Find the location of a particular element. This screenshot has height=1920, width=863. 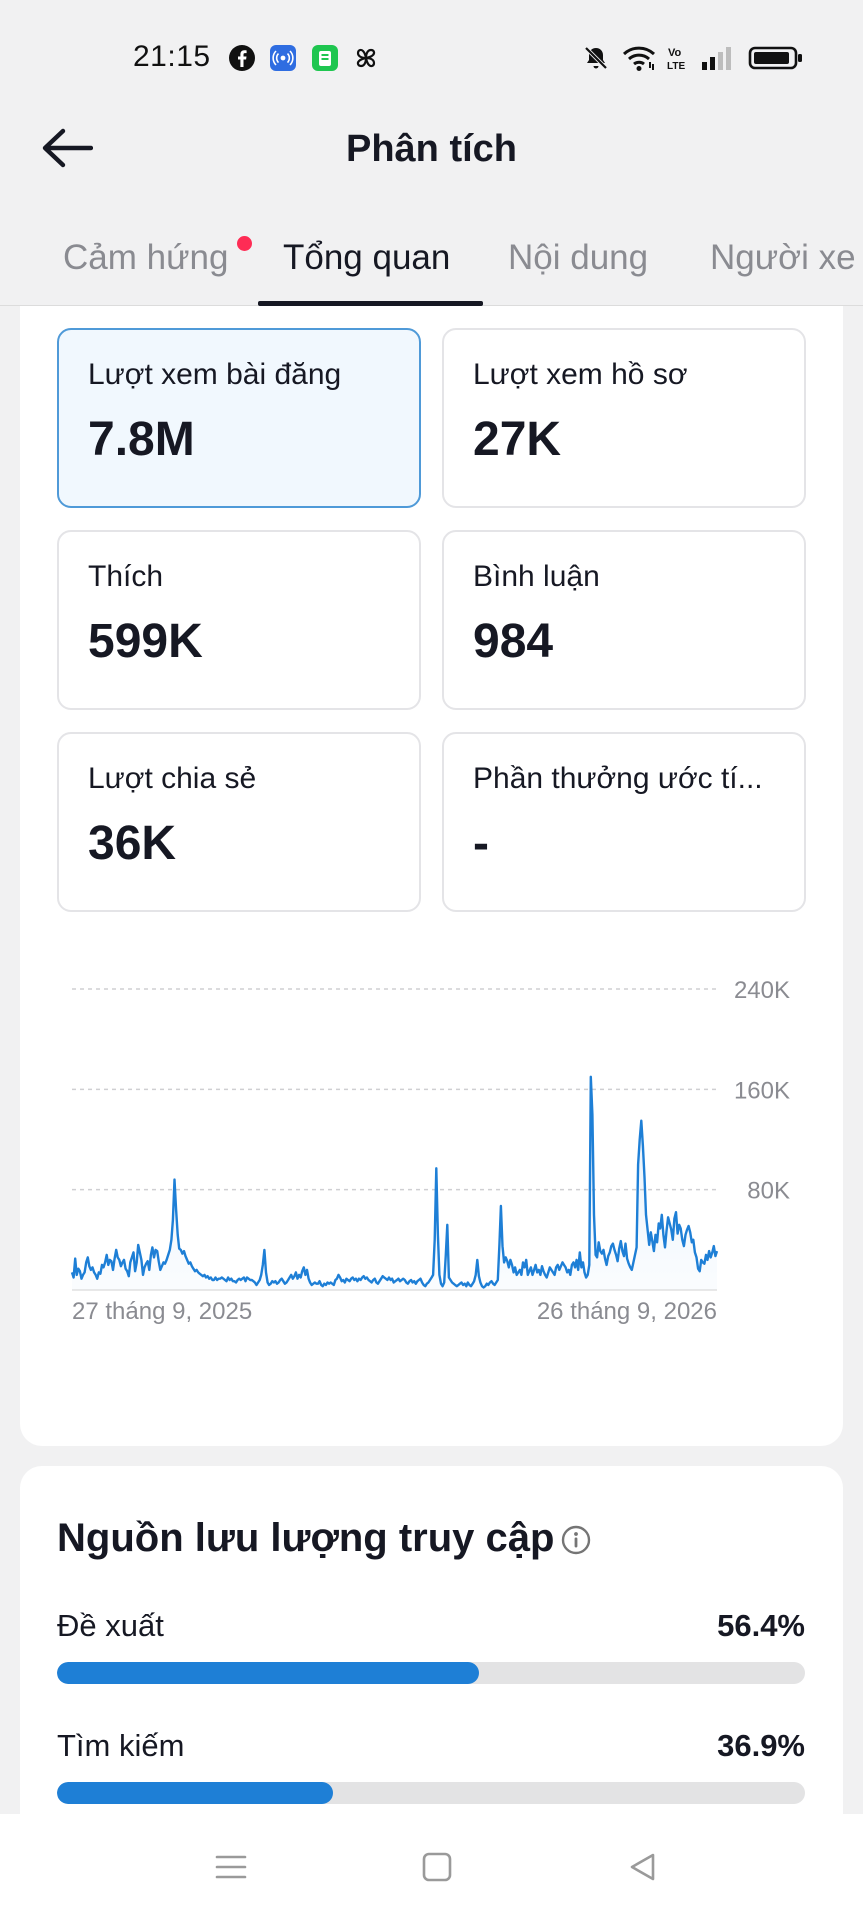

app-header: Phân tích is located at coordinates (431, 150).